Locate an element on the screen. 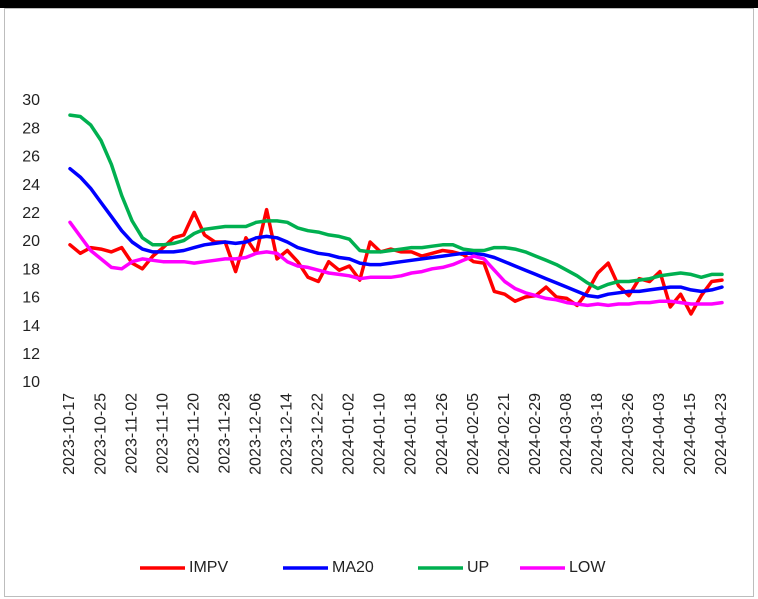 The image size is (758, 599). x-tick-label: 2023-12-22 is located at coordinates (318, 434).